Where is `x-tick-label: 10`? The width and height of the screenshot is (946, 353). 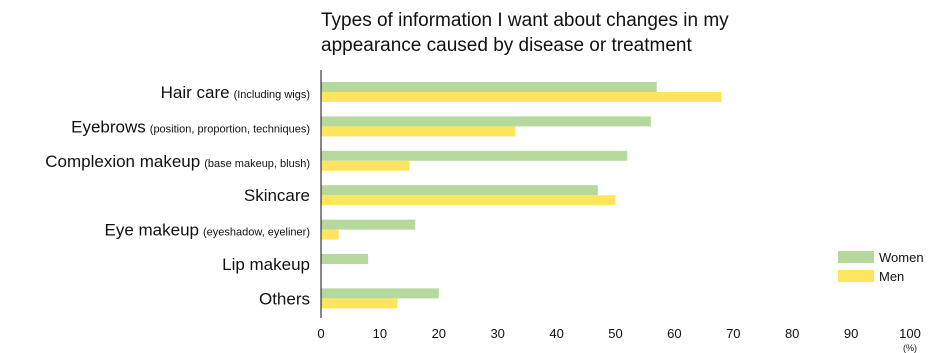
x-tick-label: 10 is located at coordinates (380, 333).